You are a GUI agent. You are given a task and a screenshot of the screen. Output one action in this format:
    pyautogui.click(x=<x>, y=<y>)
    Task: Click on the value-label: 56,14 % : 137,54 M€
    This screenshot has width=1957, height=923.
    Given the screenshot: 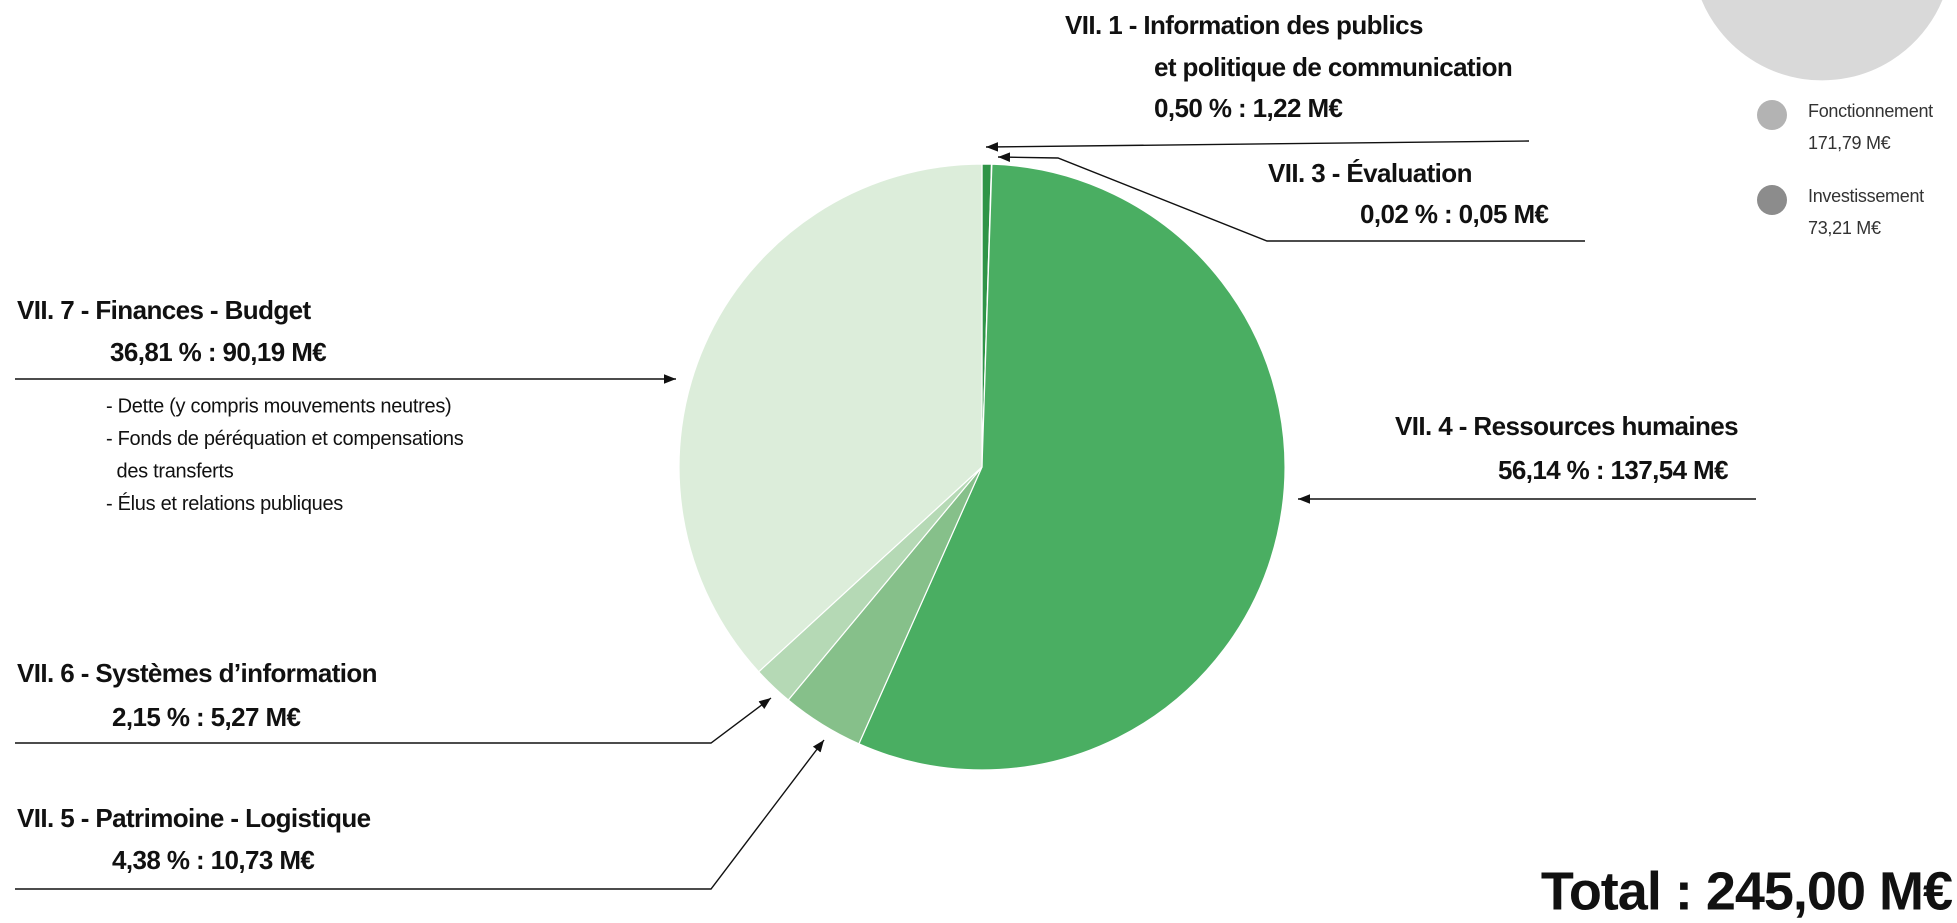 What is the action you would take?
    pyautogui.click(x=1613, y=470)
    